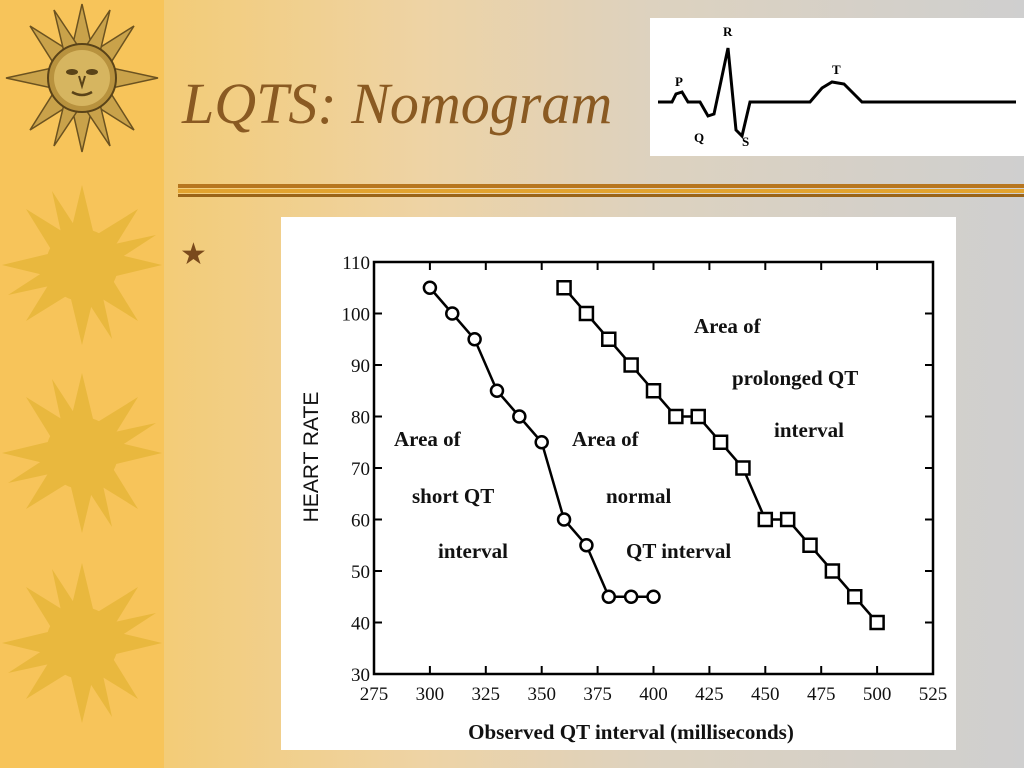  I want to click on y-tick-label: 50, so click(360, 572).